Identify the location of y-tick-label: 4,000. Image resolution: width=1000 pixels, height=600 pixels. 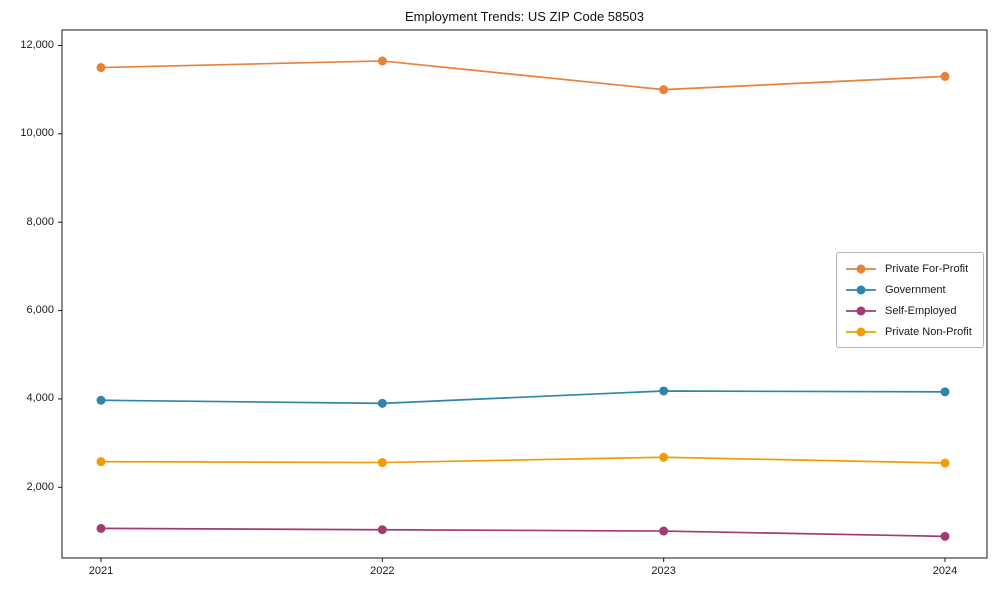
(40, 398).